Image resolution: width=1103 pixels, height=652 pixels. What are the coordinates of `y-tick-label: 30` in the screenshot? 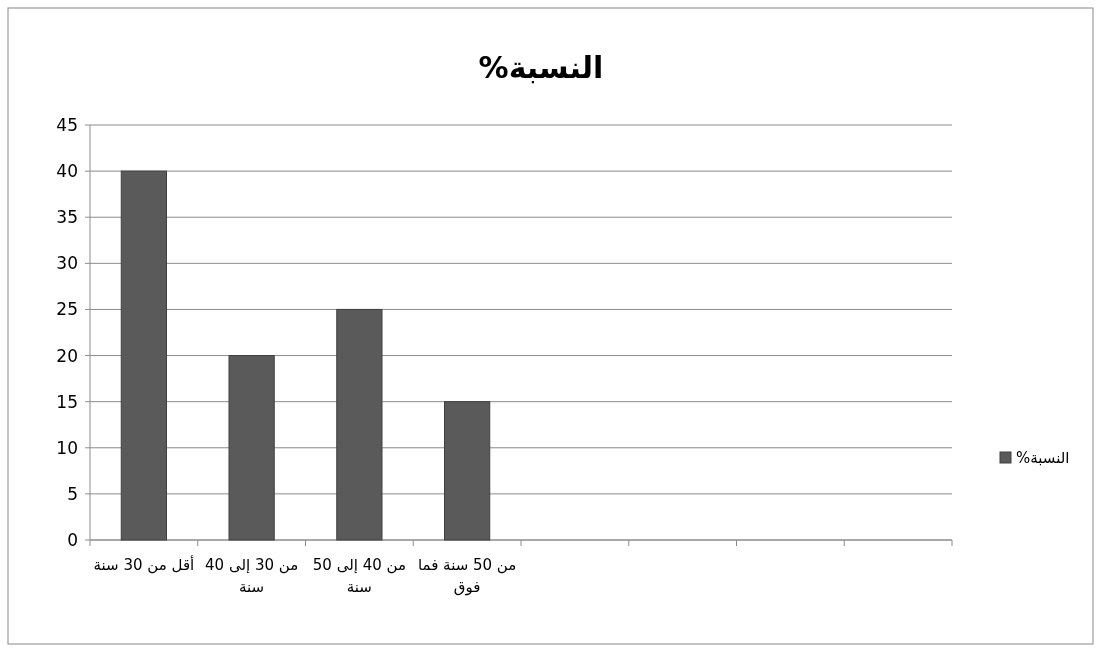 It's located at (67, 263).